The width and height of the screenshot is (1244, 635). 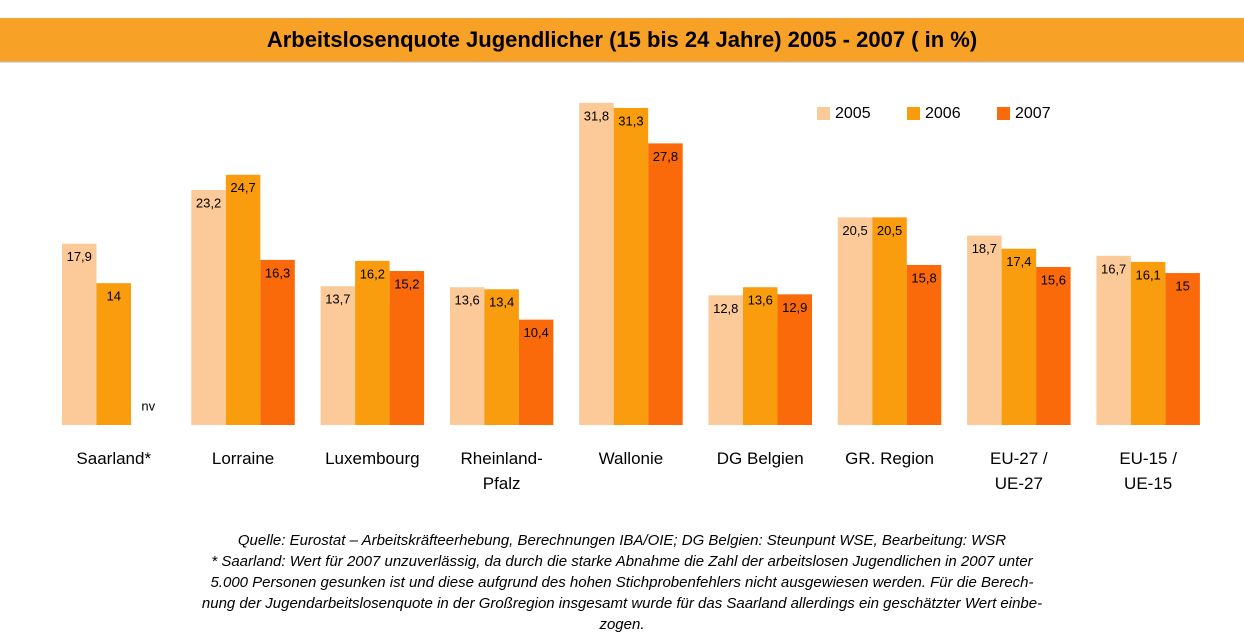 What do you see at coordinates (630, 120) in the screenshot?
I see `value-label: 31,3` at bounding box center [630, 120].